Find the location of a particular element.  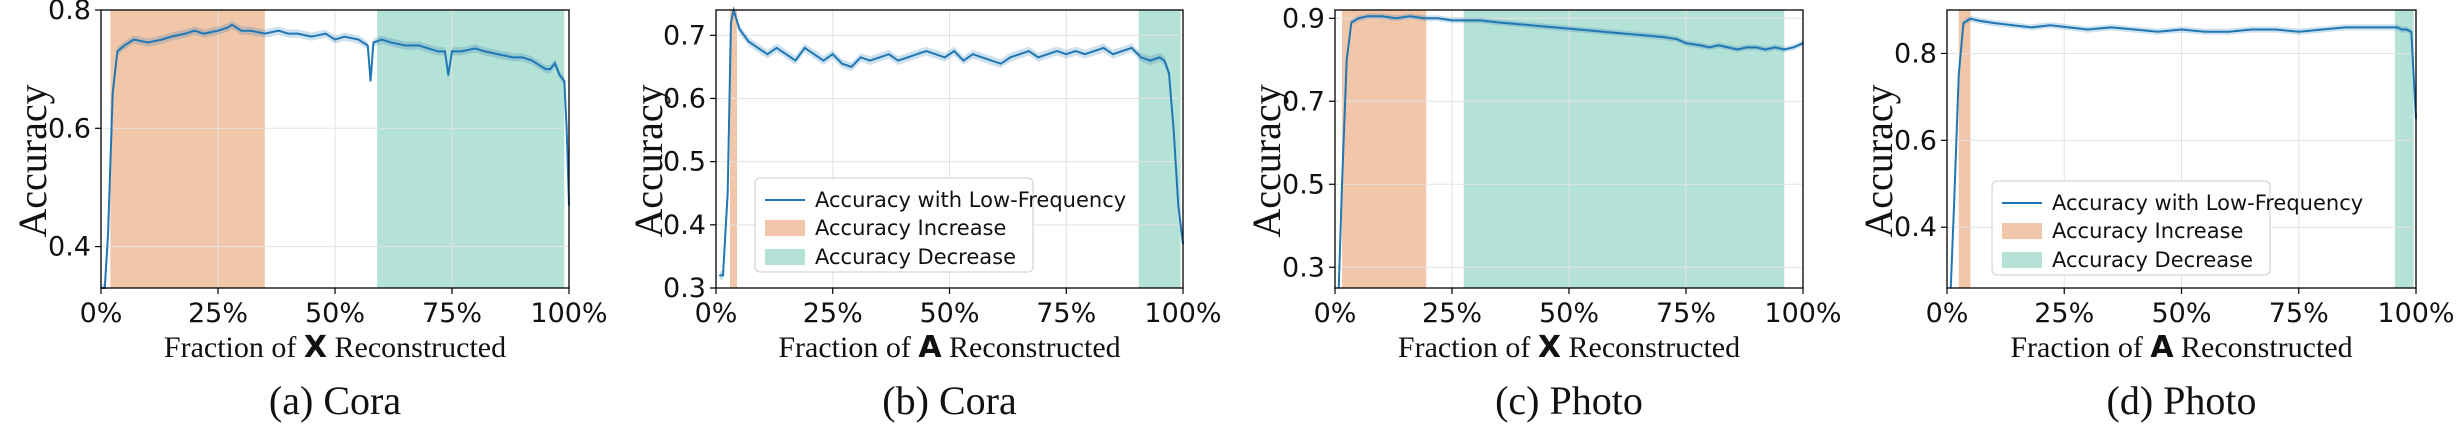

y-tick-label: 0.9 is located at coordinates (1303, 18).